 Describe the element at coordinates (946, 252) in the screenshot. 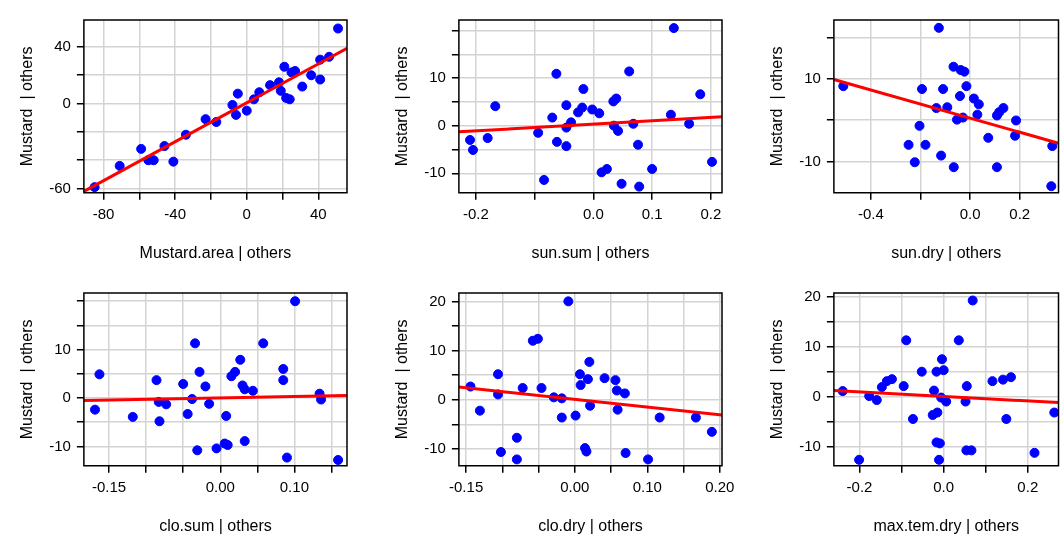

I see `x-axis-title: sun.dry | others` at that location.